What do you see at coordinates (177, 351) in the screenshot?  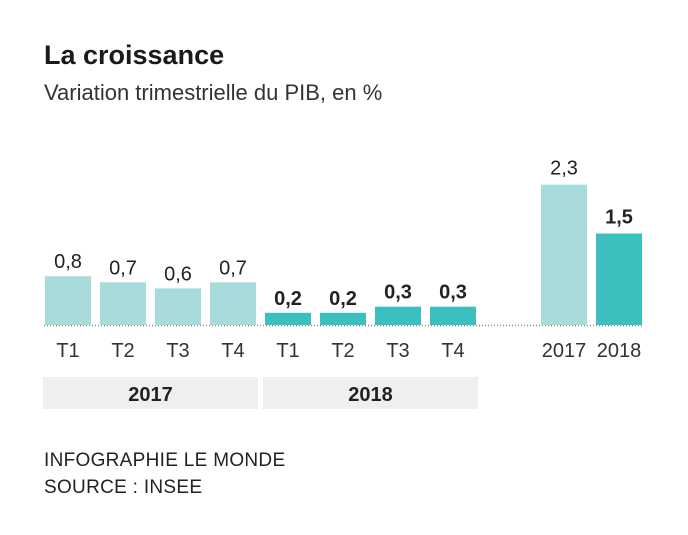 I see `tick-label-2017-T3: T3` at bounding box center [177, 351].